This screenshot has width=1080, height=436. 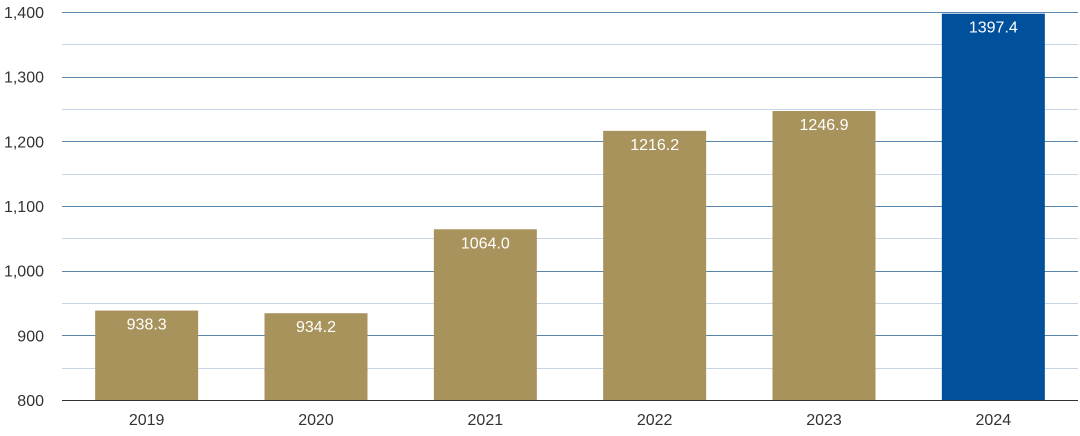 What do you see at coordinates (824, 255) in the screenshot?
I see `bar-2023` at bounding box center [824, 255].